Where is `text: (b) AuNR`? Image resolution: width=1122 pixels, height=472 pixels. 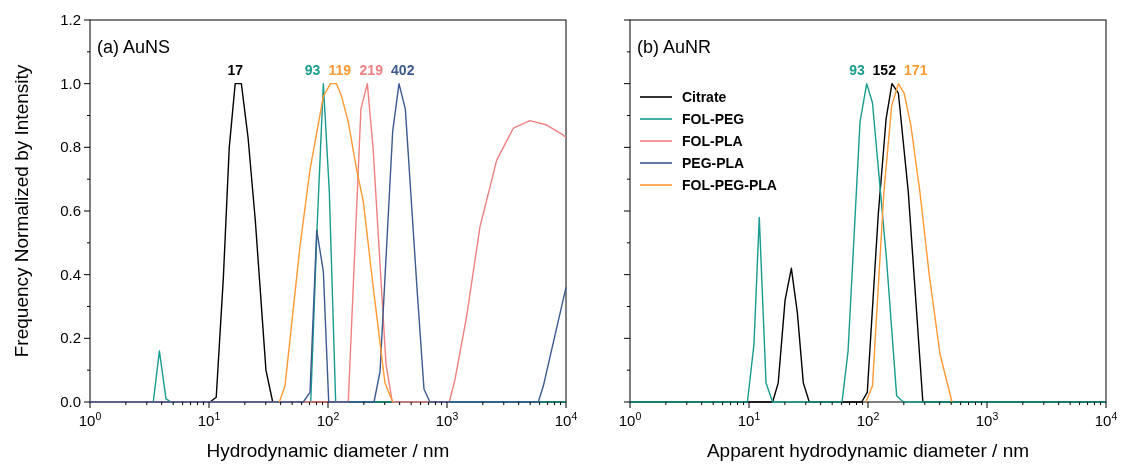
text: (b) AuNR is located at coordinates (674, 47).